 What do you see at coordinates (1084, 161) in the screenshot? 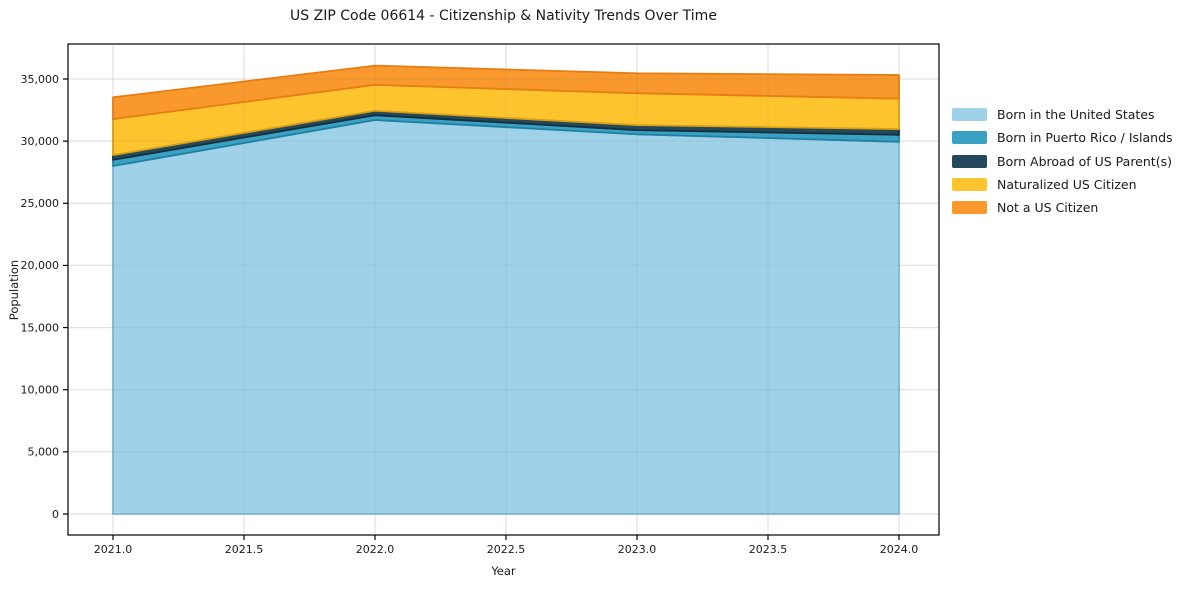
I see `legend-label: Born Abroad of US Parent(s)` at bounding box center [1084, 161].